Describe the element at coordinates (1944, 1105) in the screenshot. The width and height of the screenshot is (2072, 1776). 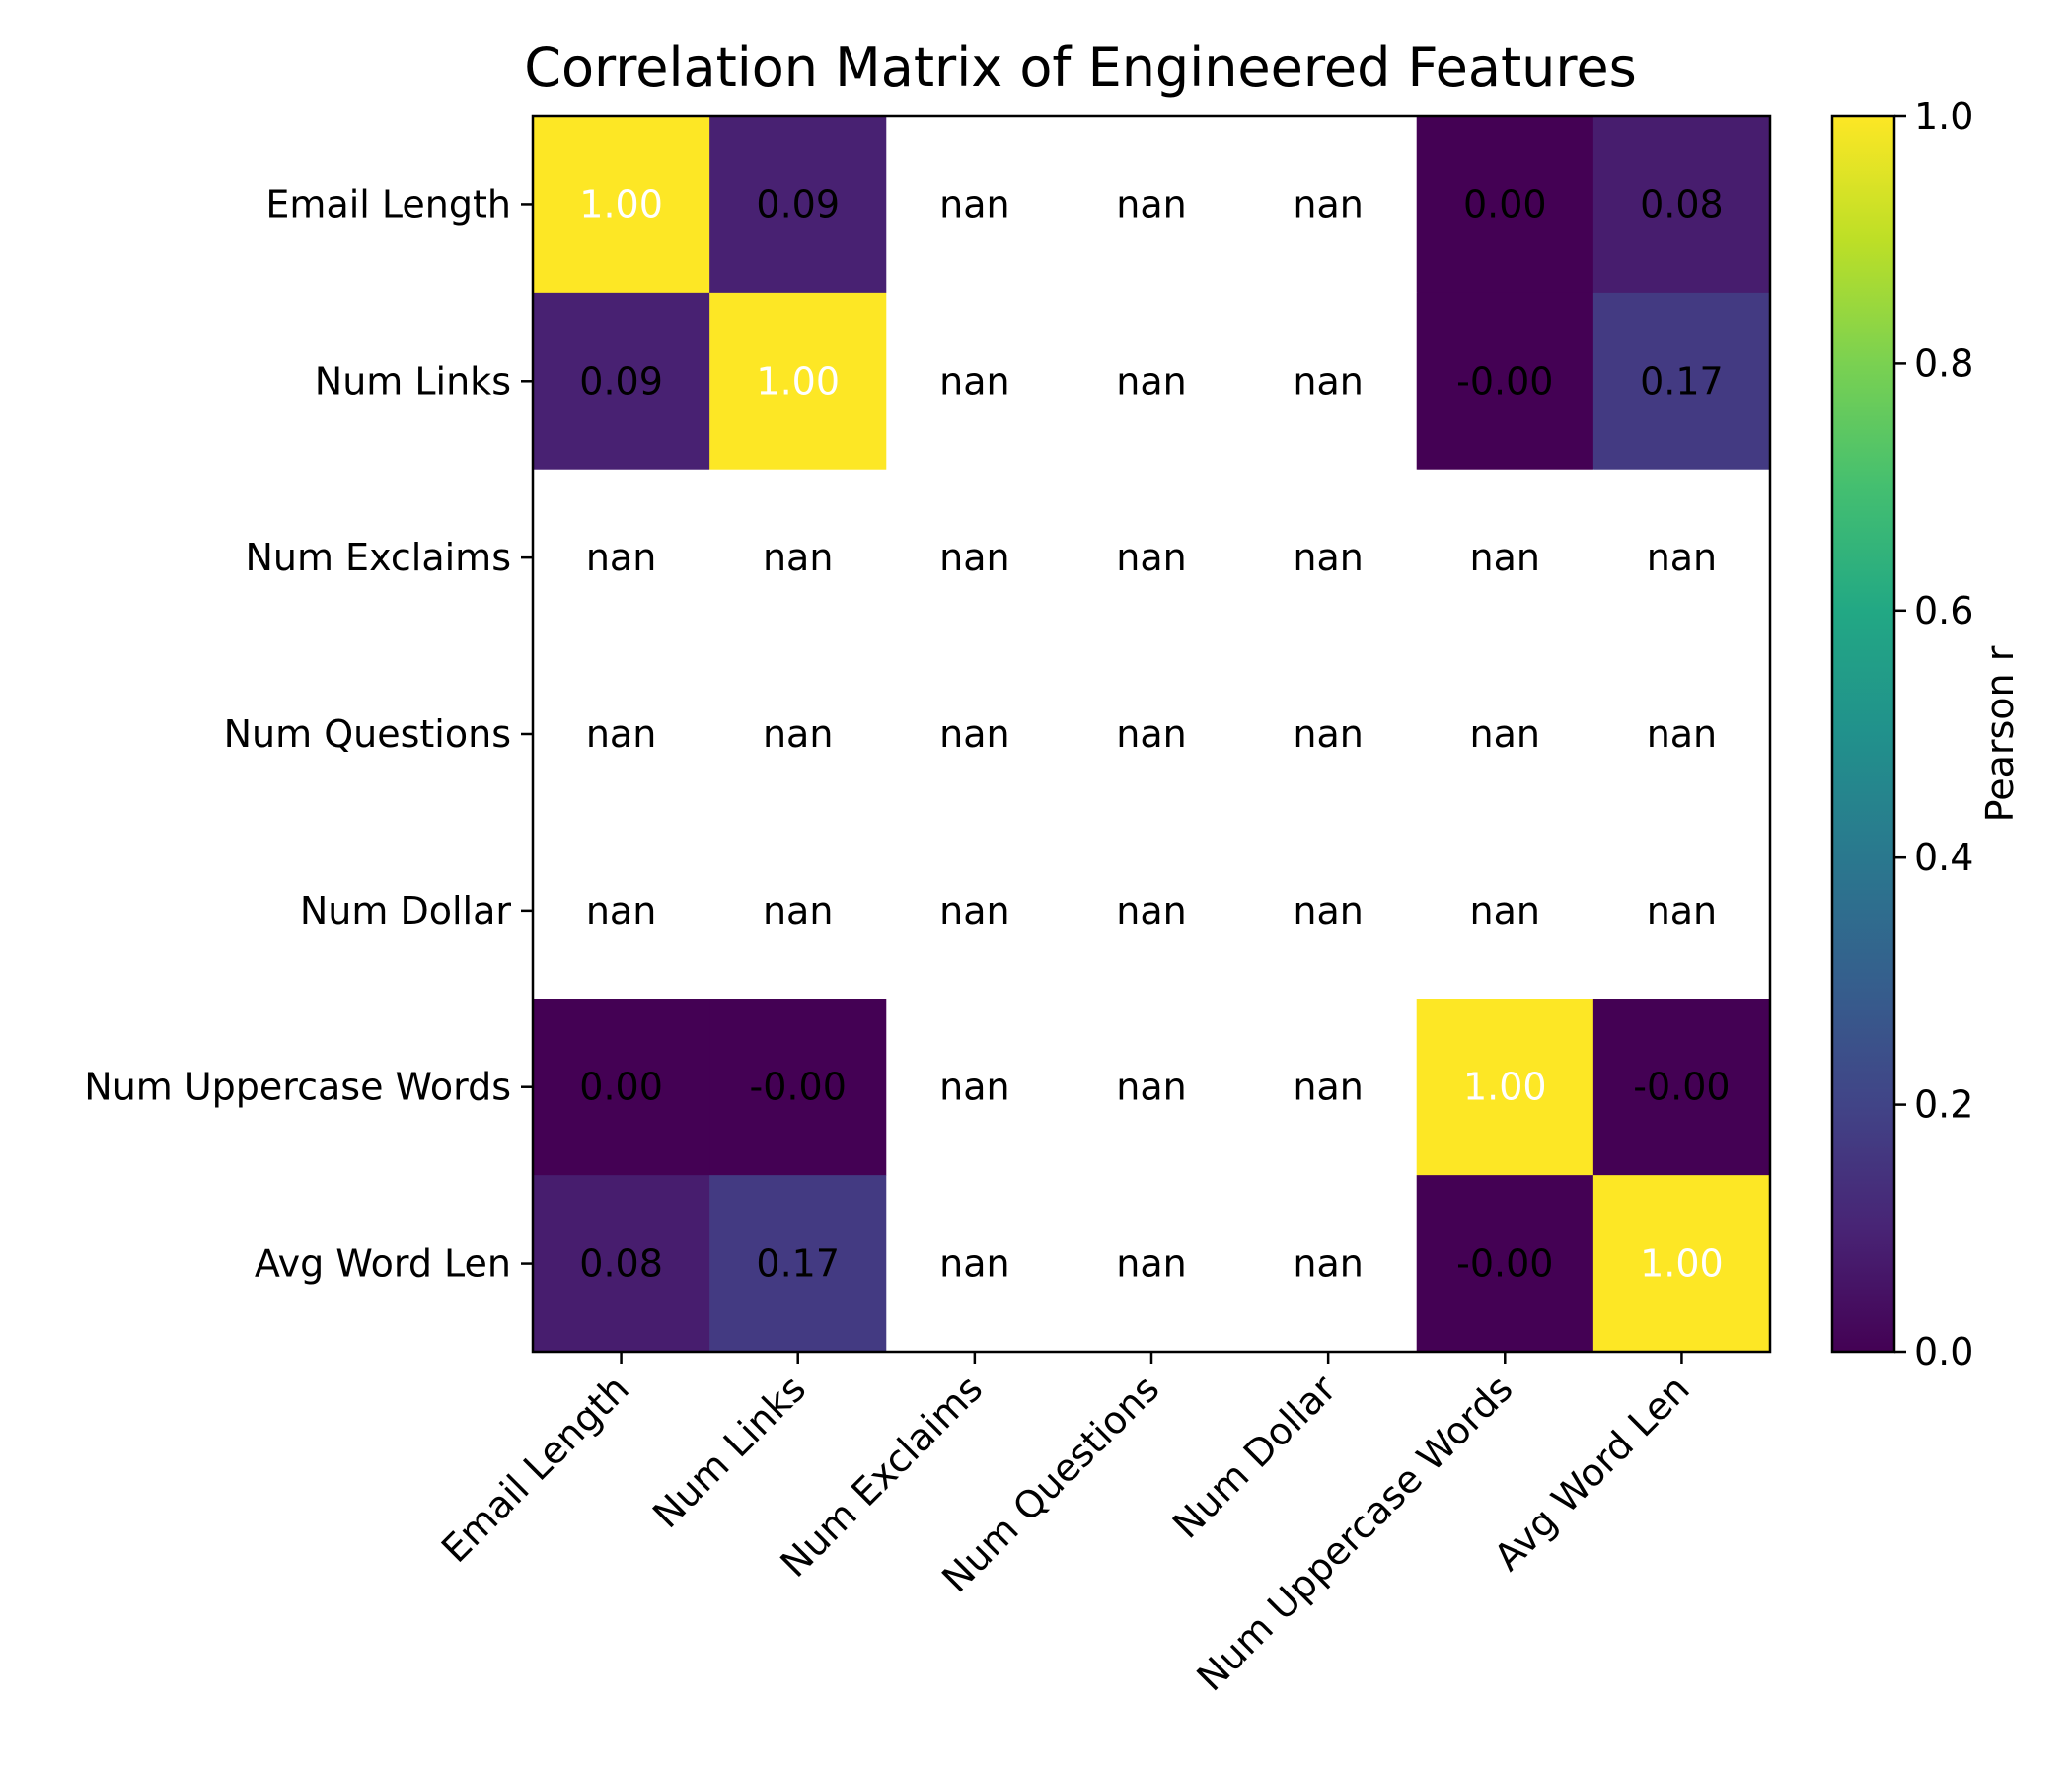
I see `colorbar-tick-label: 0.2` at that location.